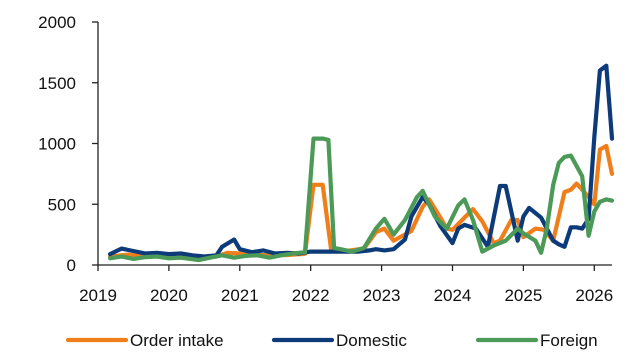  I want to click on legend-label-foreign: Foreign, so click(569, 340).